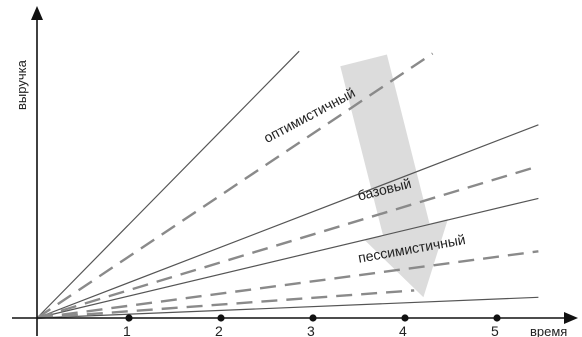 This screenshot has width=582, height=337. I want to click on y-axis-arrowhead, so click(37, 13).